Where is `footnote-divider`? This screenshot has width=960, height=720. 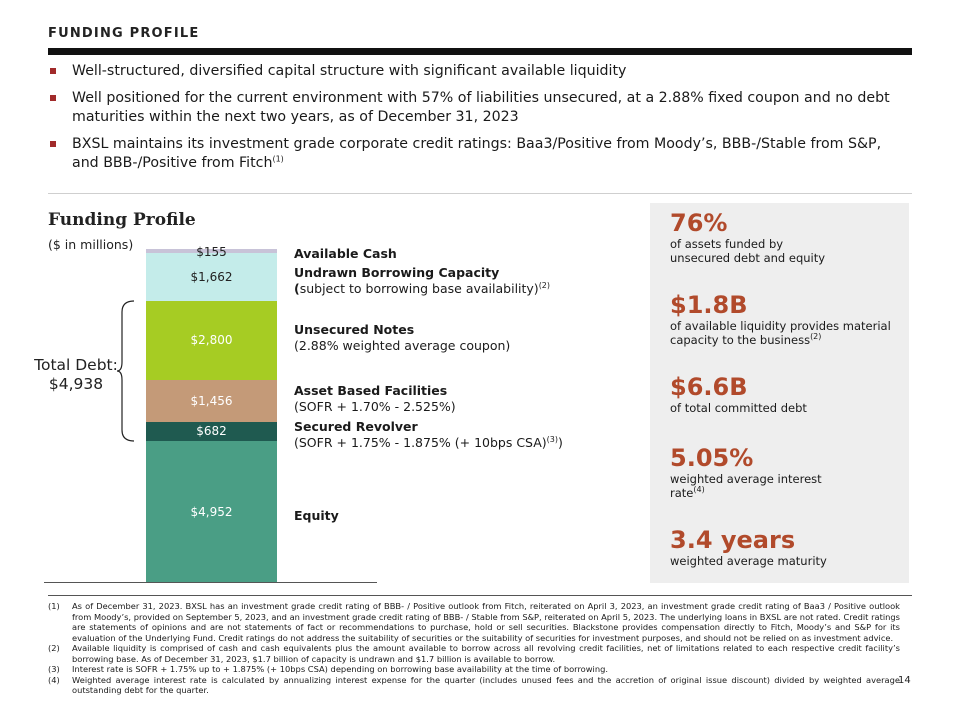
footnote-divider is located at coordinates (480, 595).